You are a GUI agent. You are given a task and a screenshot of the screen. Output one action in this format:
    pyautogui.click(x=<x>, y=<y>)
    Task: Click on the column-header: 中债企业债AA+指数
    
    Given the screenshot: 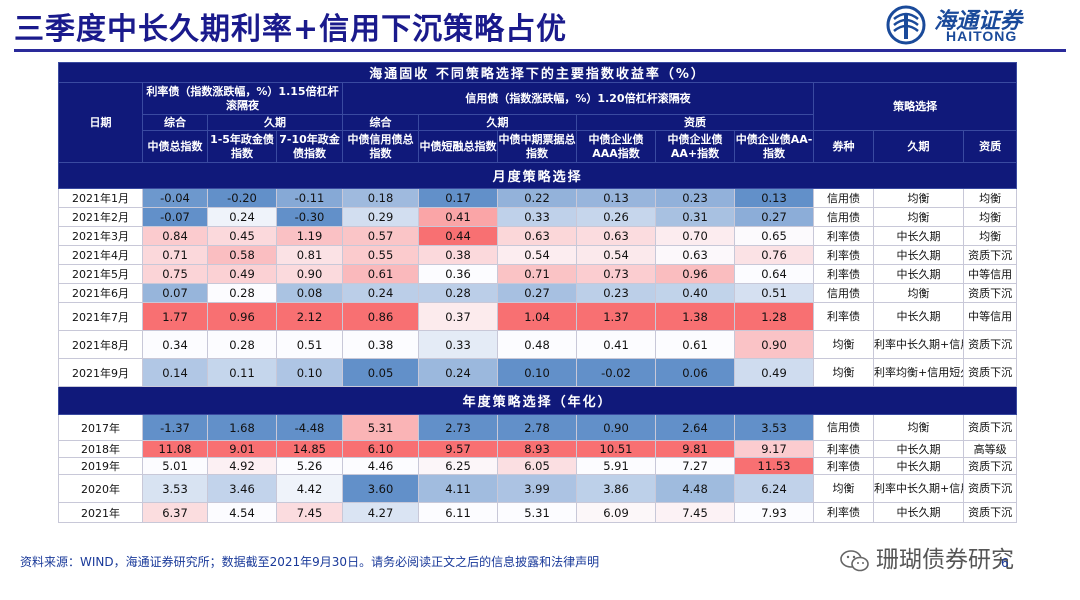 What is the action you would take?
    pyautogui.click(x=695, y=146)
    